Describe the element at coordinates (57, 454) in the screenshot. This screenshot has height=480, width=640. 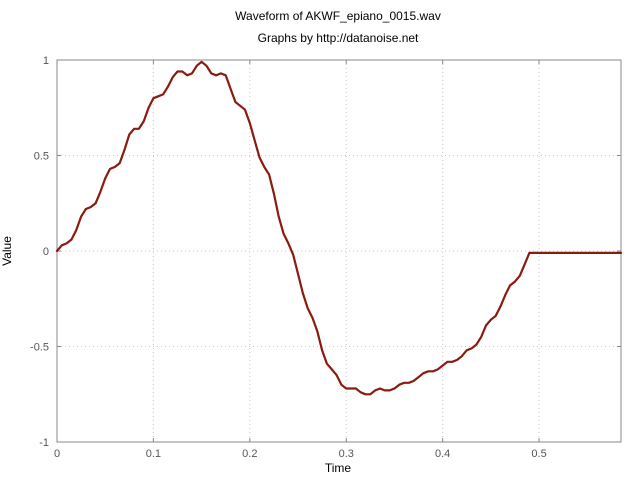
I see `x-tick-label: 0` at that location.